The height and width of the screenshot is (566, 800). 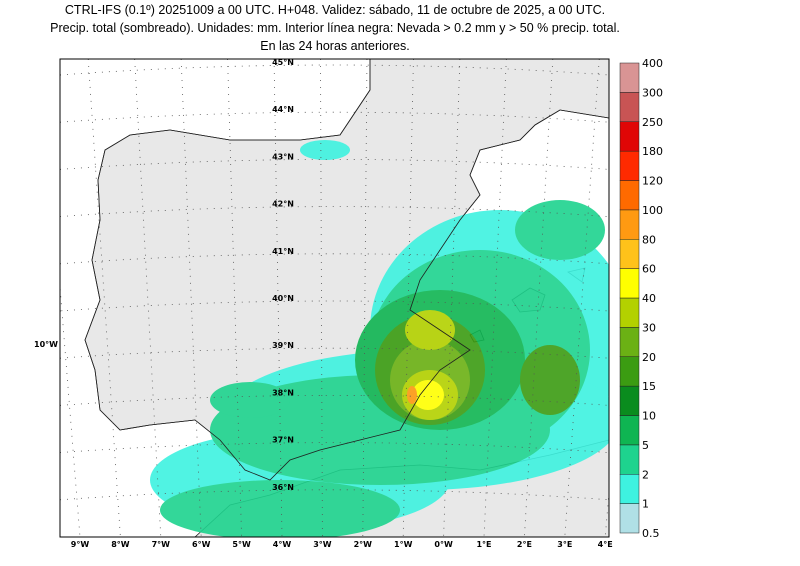 I want to click on lat-label: 37°N, so click(x=283, y=440).